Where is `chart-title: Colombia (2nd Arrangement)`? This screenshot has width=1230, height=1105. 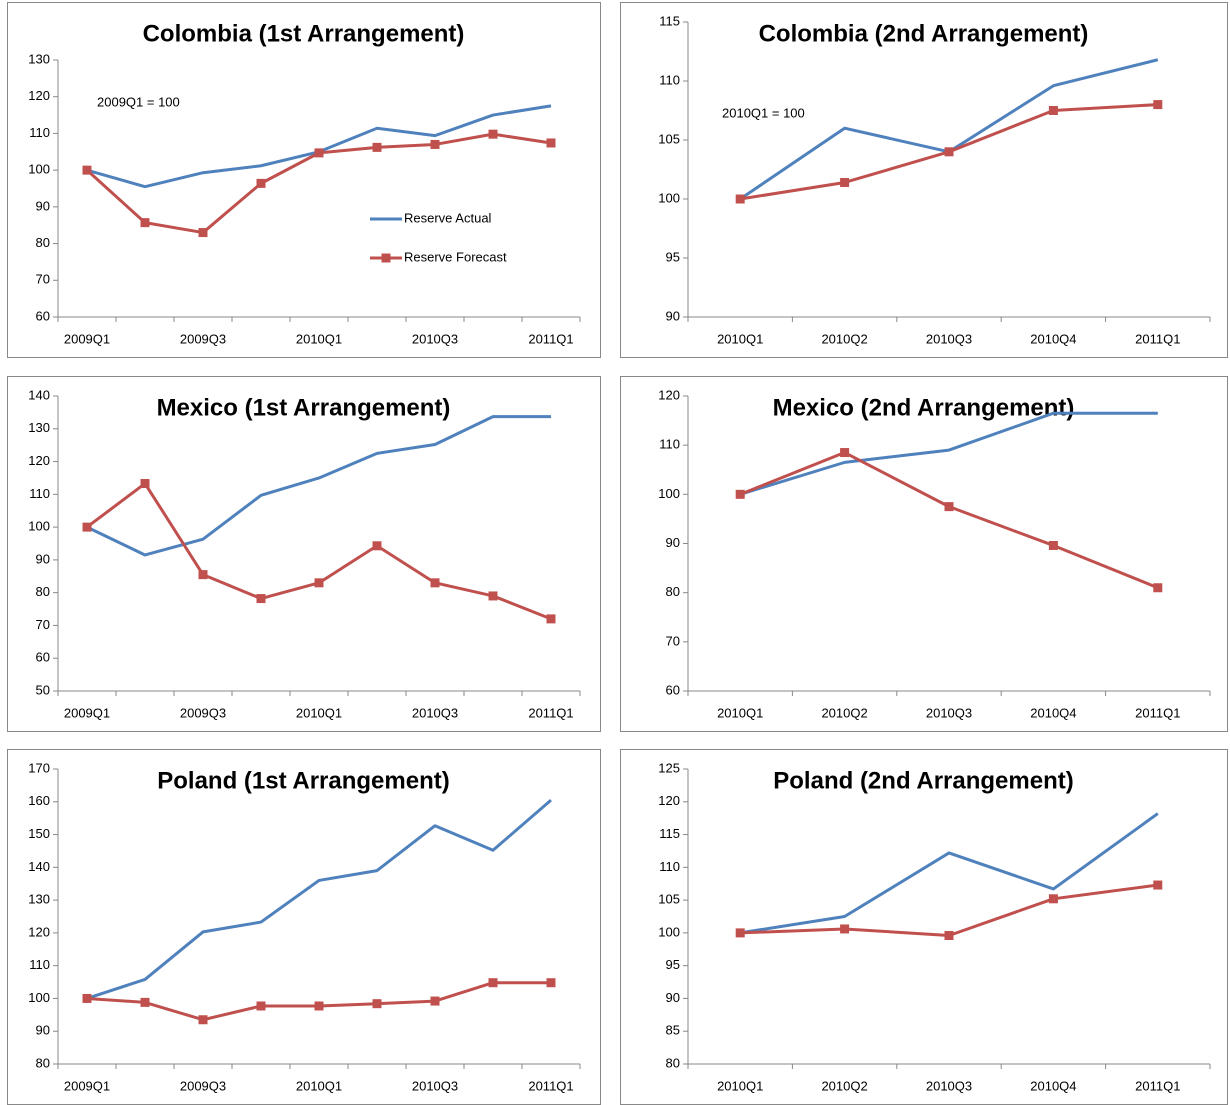 chart-title: Colombia (2nd Arrangement) is located at coordinates (924, 33).